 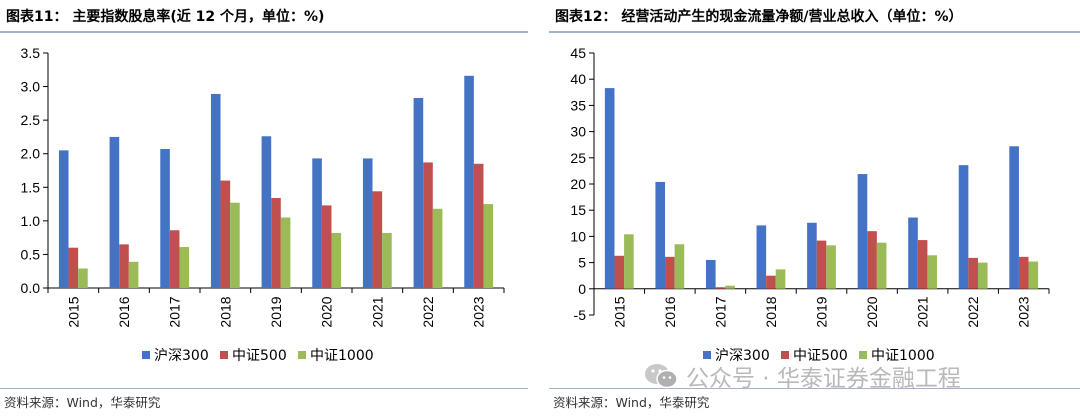 I want to click on legend-label: 中证1000, so click(x=903, y=356).